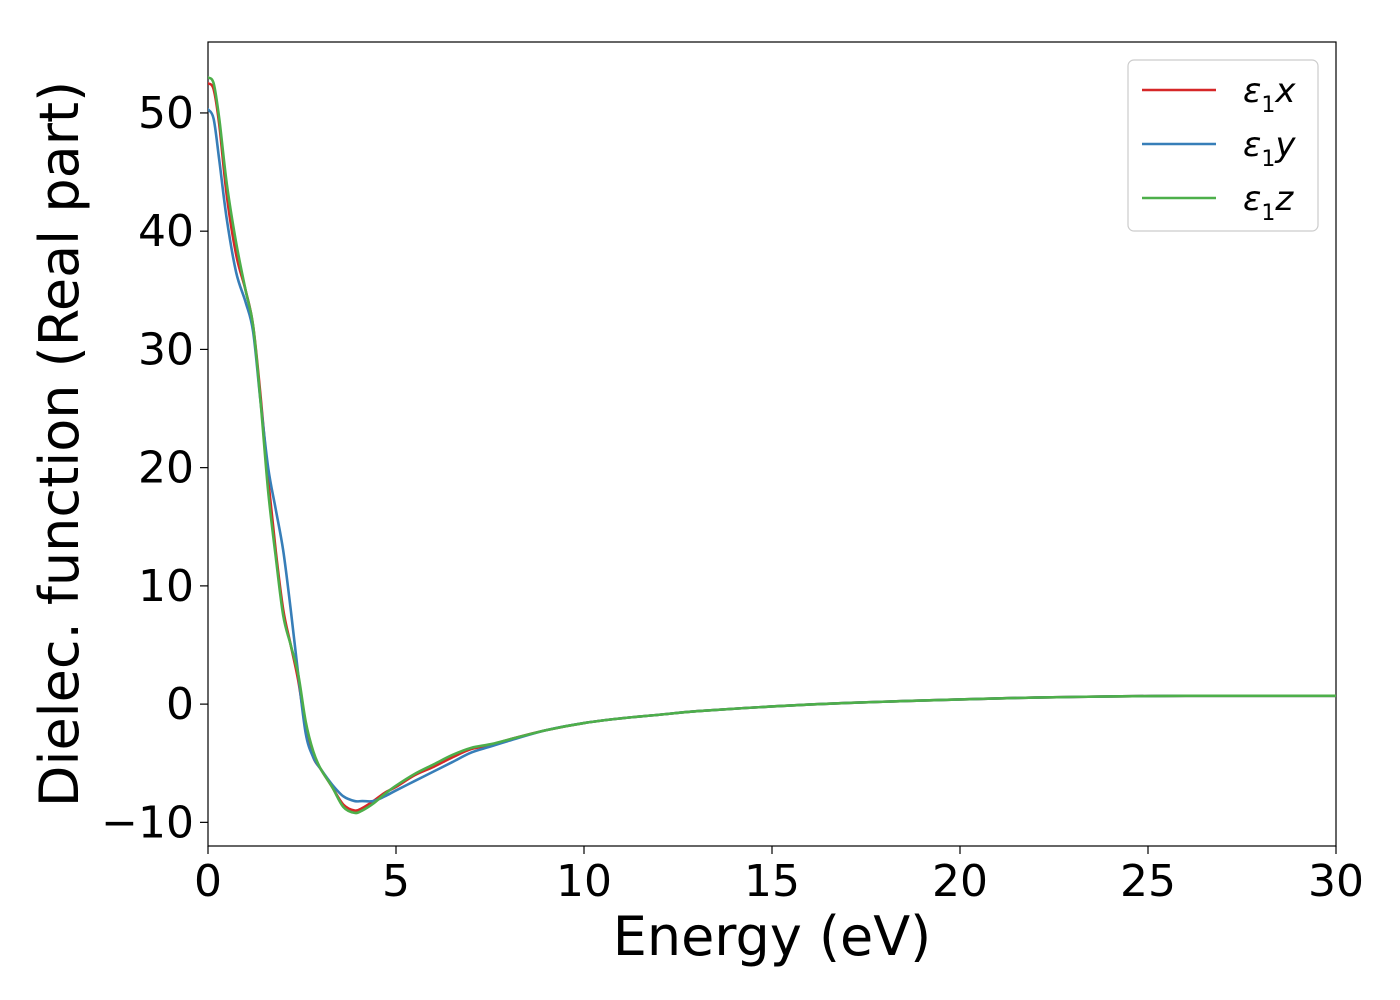  Describe the element at coordinates (180, 704) in the screenshot. I see `y-tick-label: 0` at that location.